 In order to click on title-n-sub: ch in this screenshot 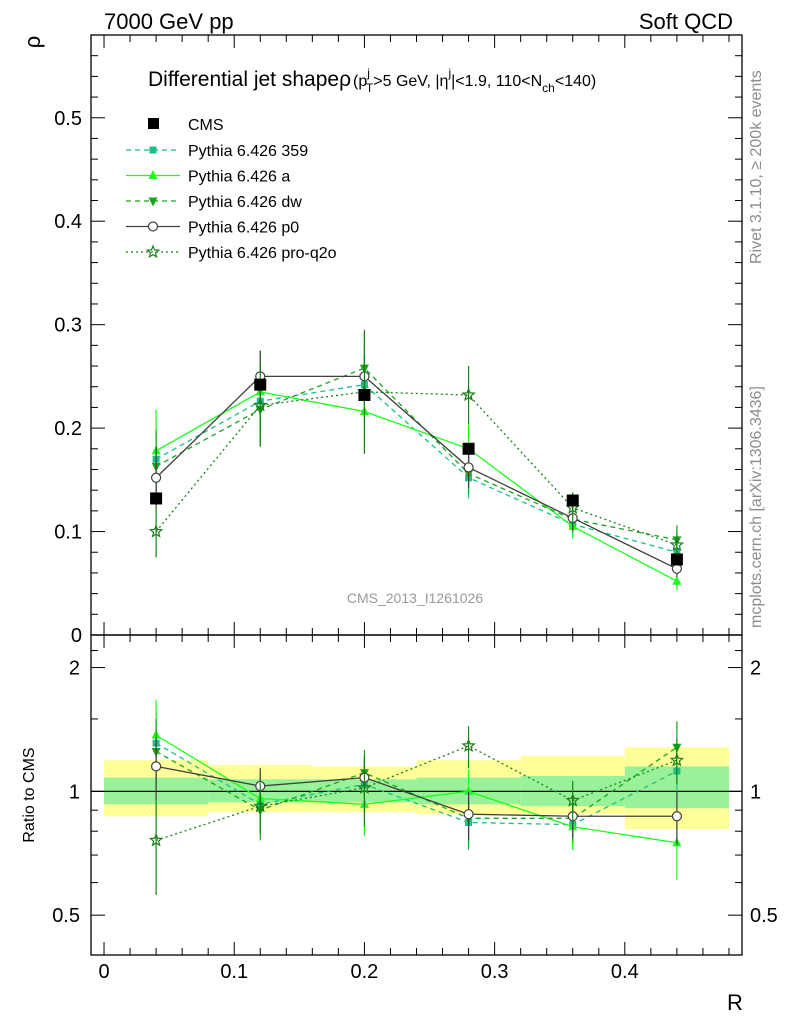, I will do `click(548, 88)`.